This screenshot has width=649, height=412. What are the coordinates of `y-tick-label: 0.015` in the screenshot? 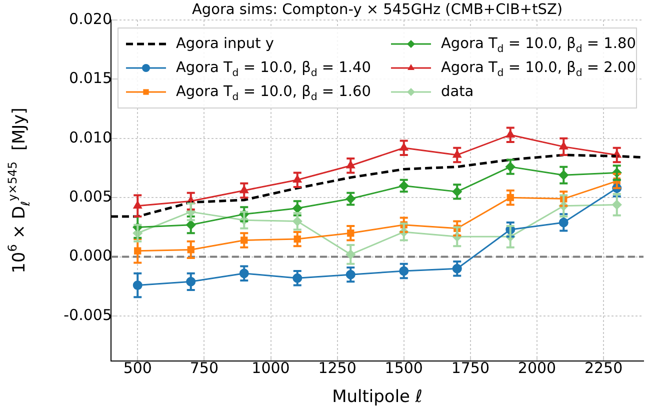 It's located at (90, 78).